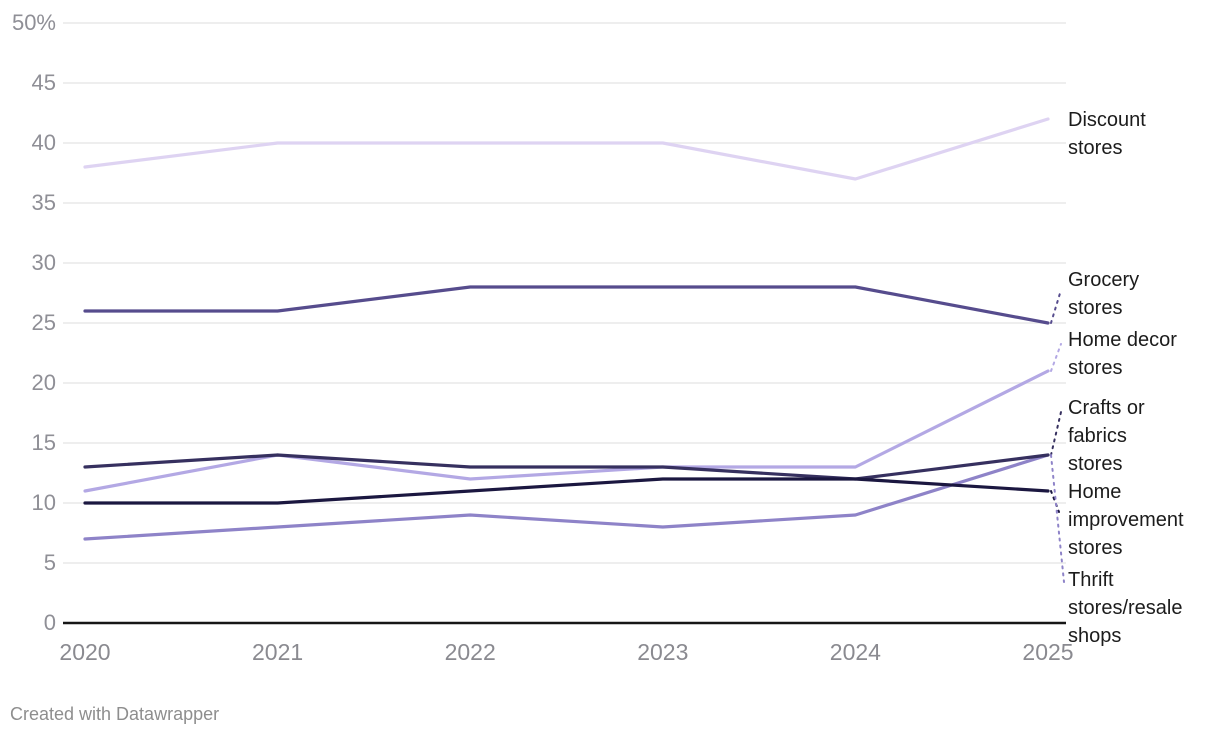  Describe the element at coordinates (663, 652) in the screenshot. I see `x-tick-label-2023: 2023` at that location.